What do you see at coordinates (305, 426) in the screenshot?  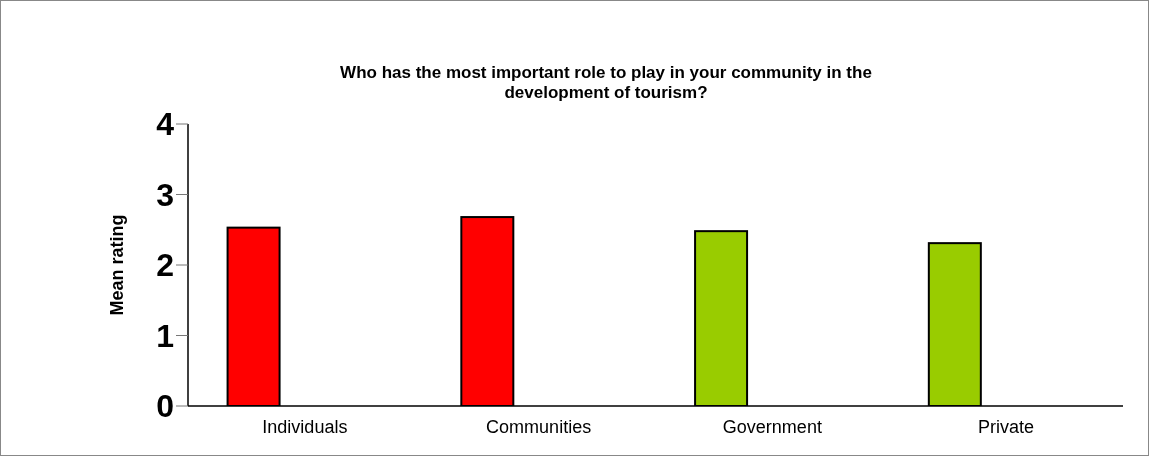 I see `x-tick-label: Individuals` at bounding box center [305, 426].